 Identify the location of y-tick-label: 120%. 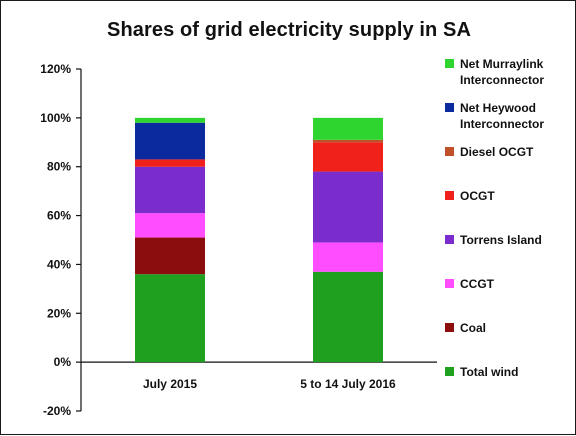
(55, 69).